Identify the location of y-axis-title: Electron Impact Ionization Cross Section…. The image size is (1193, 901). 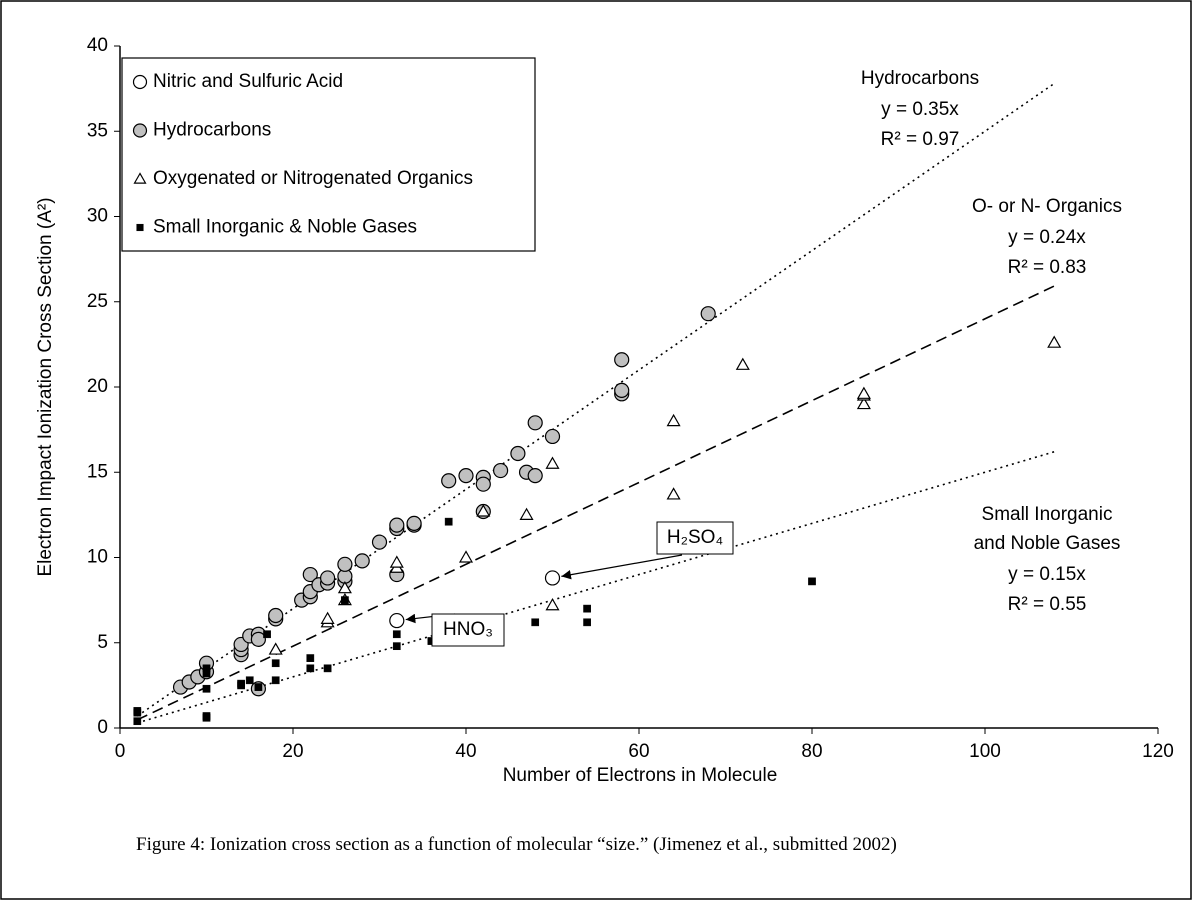
(45, 386).